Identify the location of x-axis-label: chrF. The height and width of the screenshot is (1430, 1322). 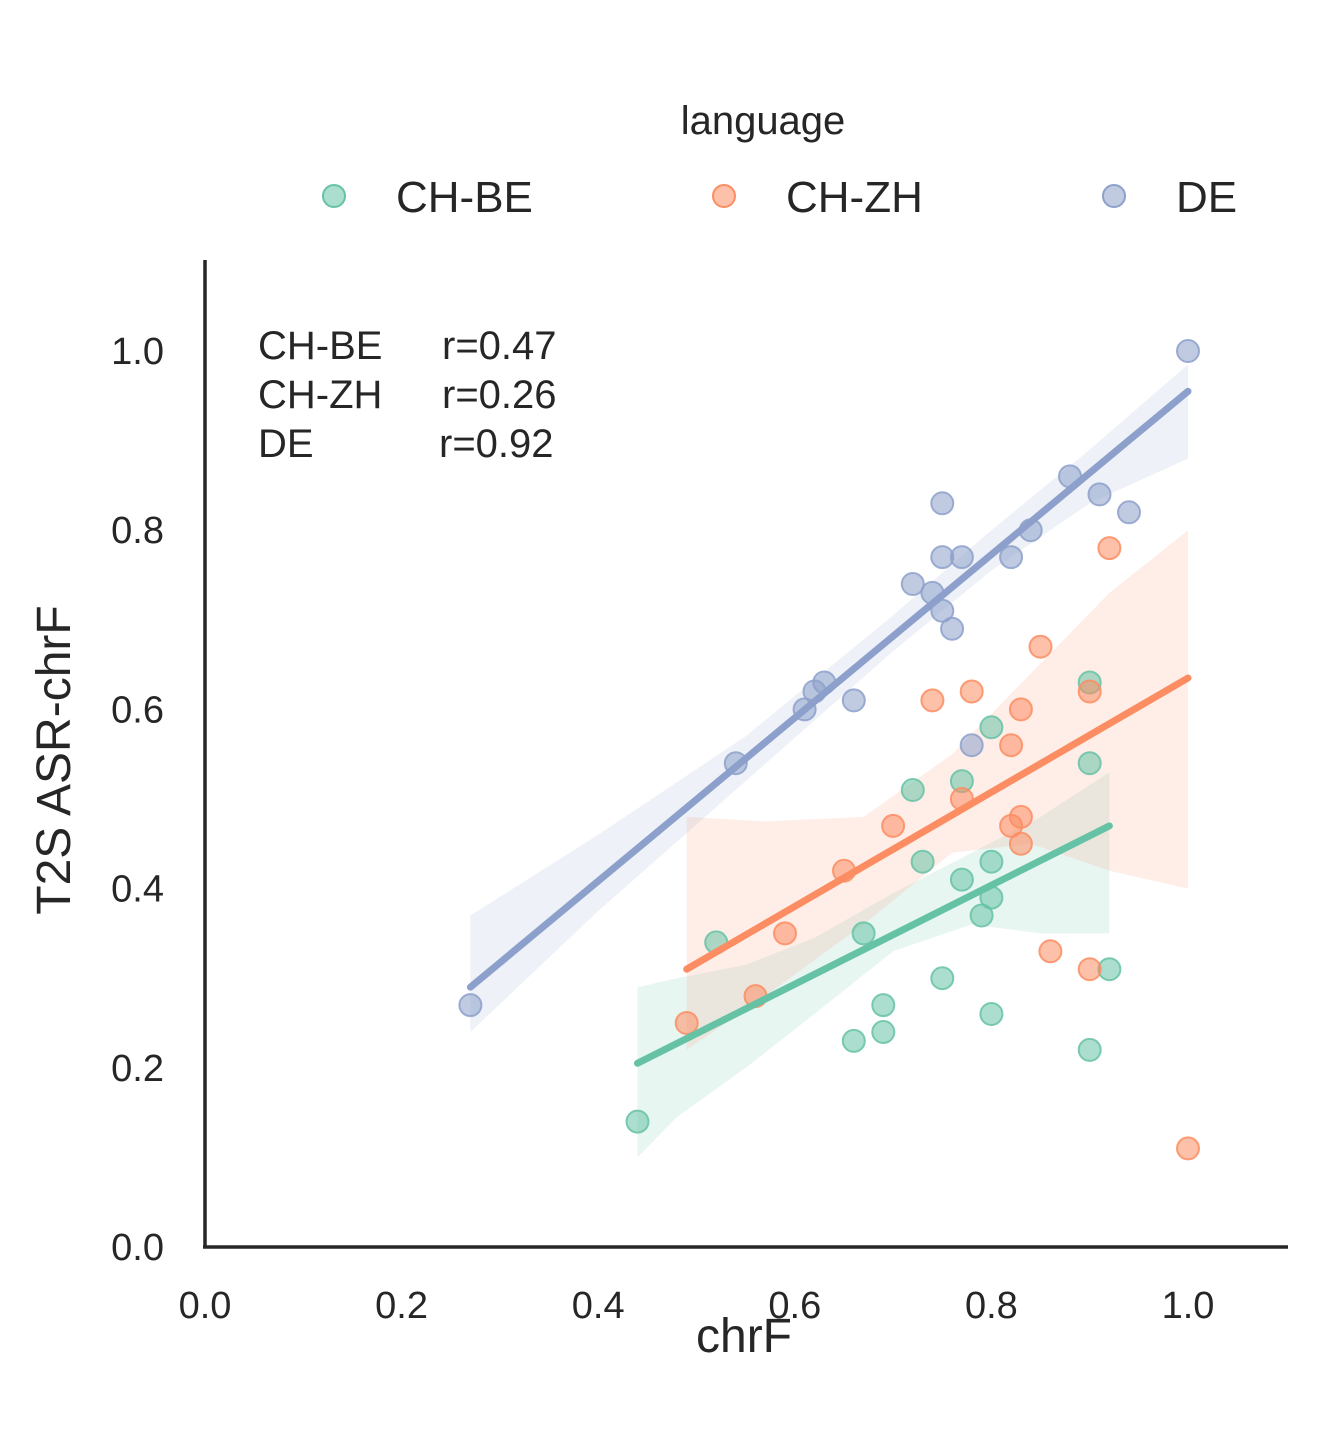
(744, 1336).